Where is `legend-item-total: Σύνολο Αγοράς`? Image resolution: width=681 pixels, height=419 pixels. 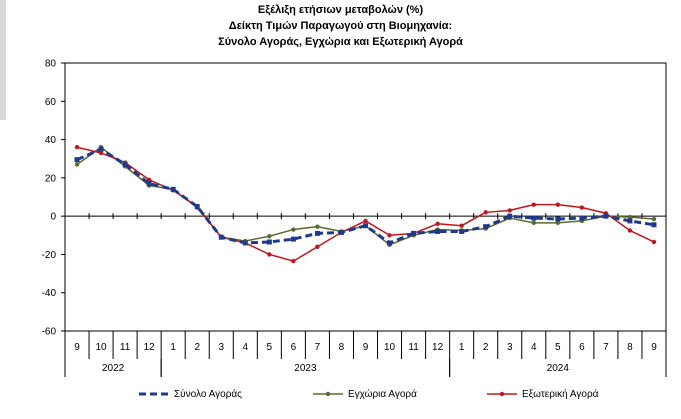
legend-item-total: Σύνολο Αγοράς is located at coordinates (190, 394).